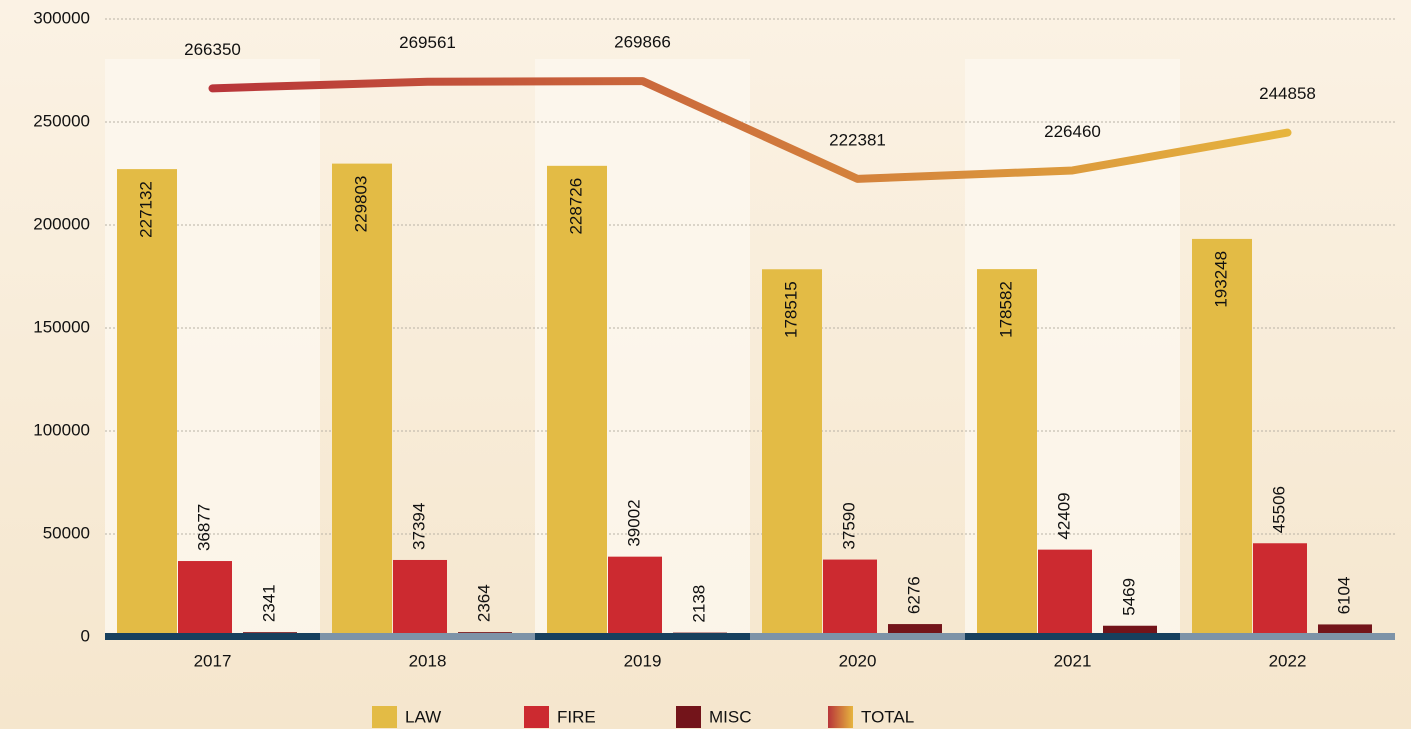 The width and height of the screenshot is (1411, 729). I want to click on x-tick-label: 2022, so click(1288, 660).